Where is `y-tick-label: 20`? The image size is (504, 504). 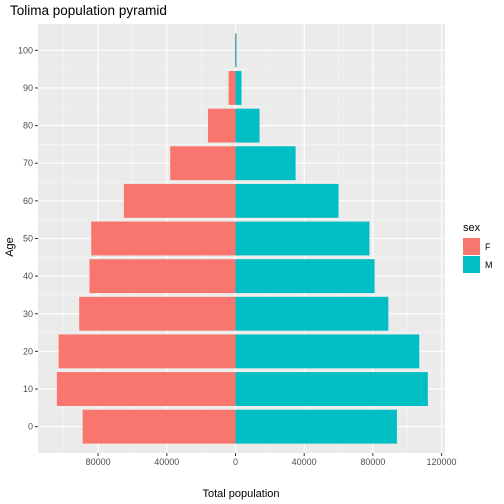 y-tick-label: 20 is located at coordinates (28, 351).